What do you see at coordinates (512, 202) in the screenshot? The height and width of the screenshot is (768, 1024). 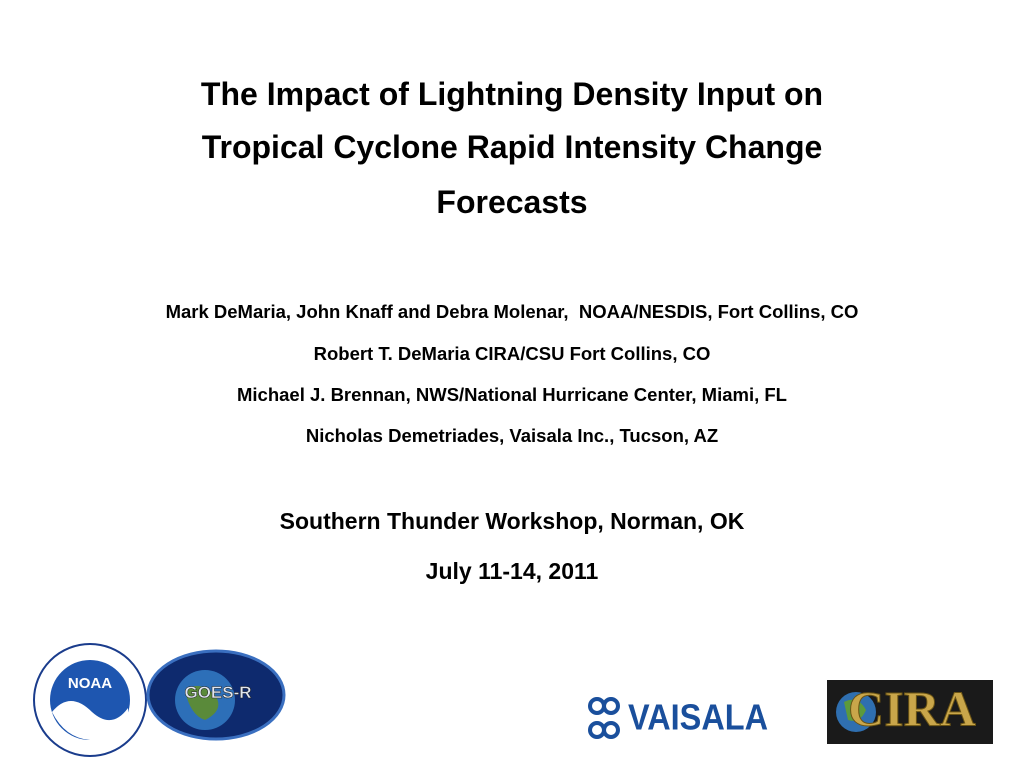 I see `title-line: Forecasts` at bounding box center [512, 202].